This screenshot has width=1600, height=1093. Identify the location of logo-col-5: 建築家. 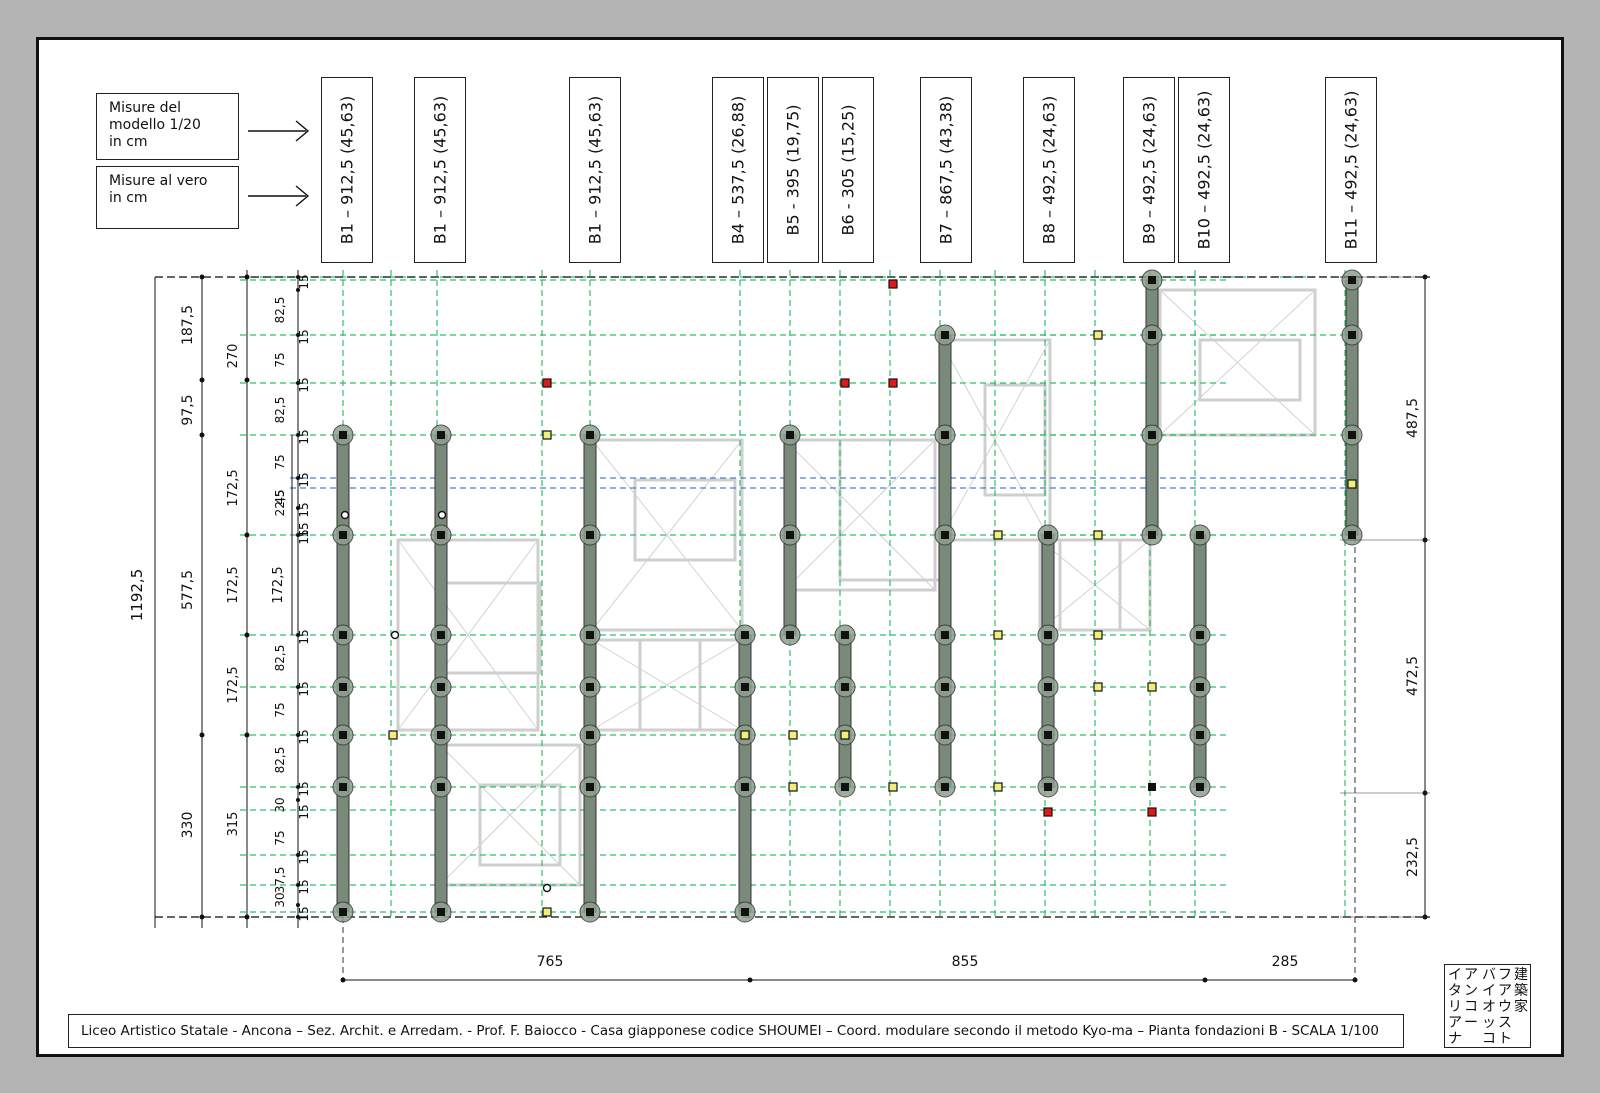
(1521, 991).